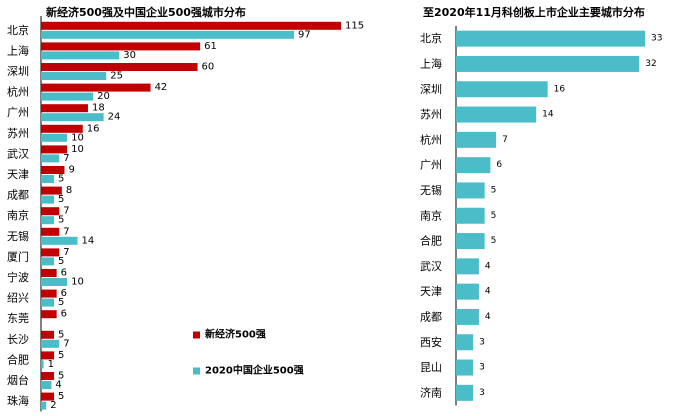 The height and width of the screenshot is (416, 700). Describe the element at coordinates (161, 87) in the screenshot. I see `data-label: 42` at that location.